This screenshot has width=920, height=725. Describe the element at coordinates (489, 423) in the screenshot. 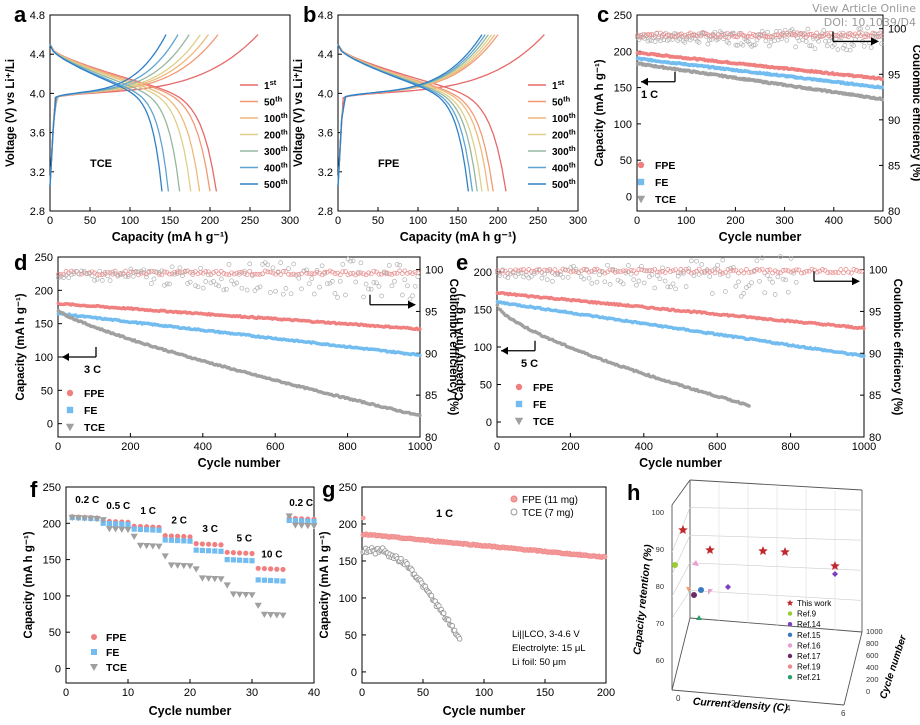

I see `y-tick-label: 0` at that location.